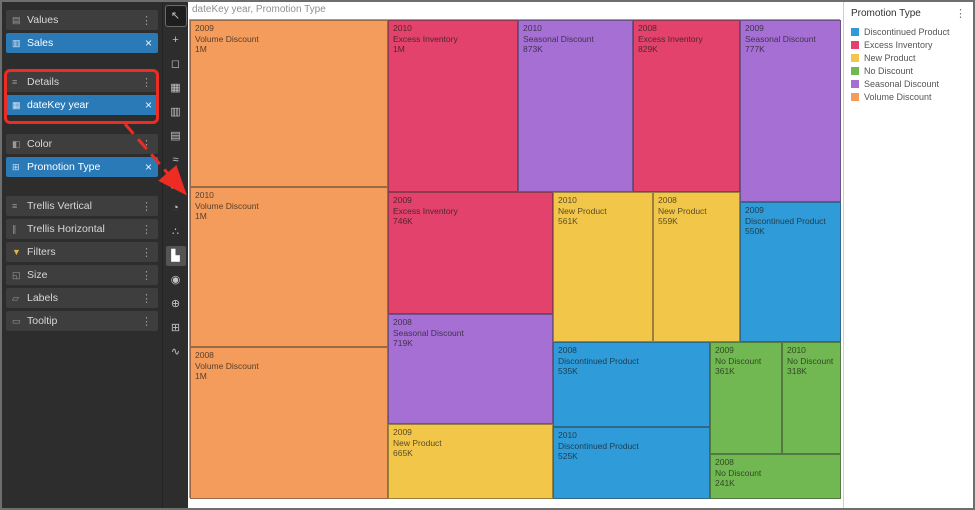 The image size is (975, 510). I want to click on area-chart-tool-icon: ◪, so click(175, 184).